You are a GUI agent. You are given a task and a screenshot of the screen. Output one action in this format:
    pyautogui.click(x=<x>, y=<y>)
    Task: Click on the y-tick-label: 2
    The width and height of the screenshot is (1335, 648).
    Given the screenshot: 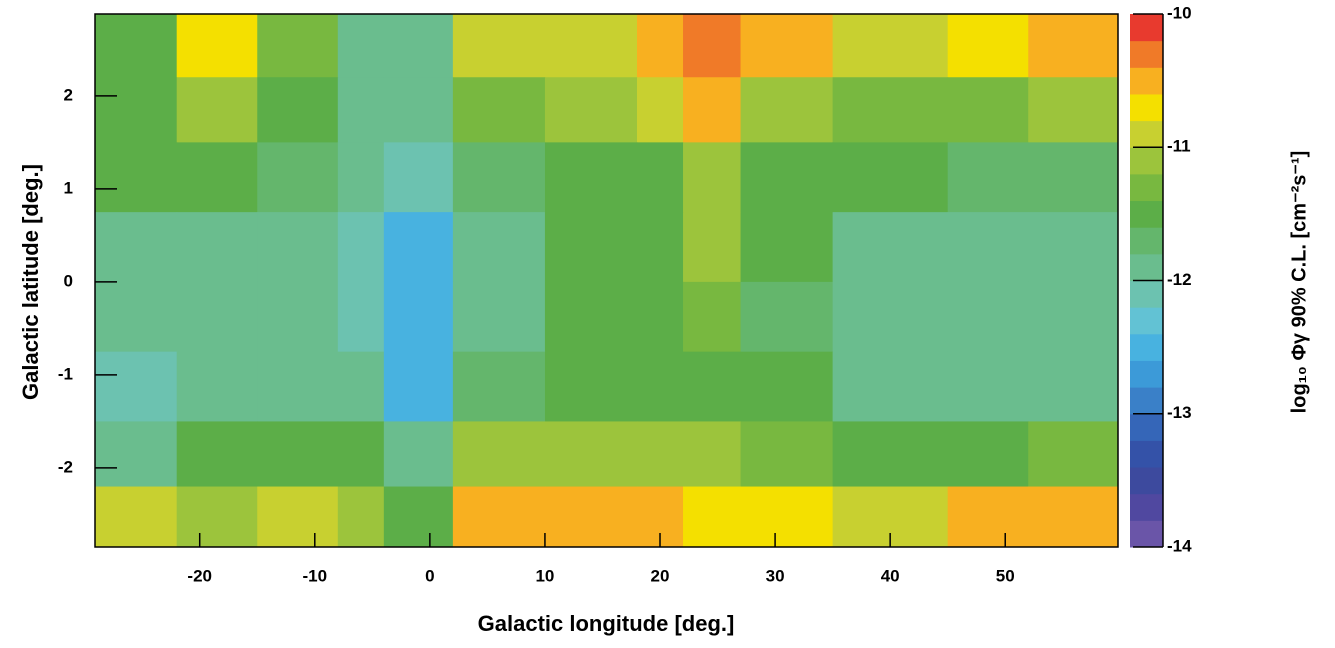 What is the action you would take?
    pyautogui.click(x=68, y=94)
    